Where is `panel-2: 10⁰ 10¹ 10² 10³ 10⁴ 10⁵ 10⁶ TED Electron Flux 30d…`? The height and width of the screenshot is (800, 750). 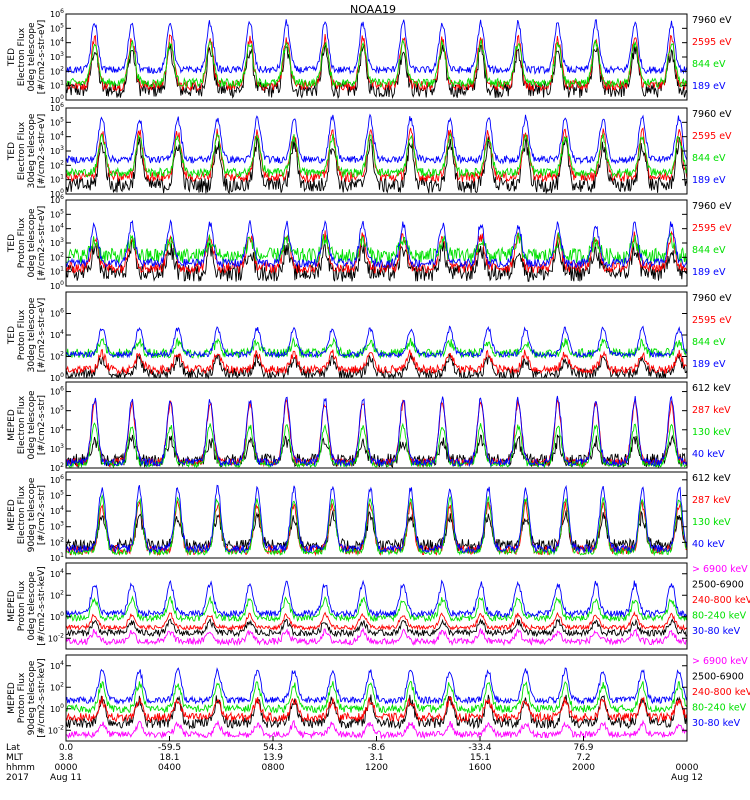 panel-2: 10⁰ 10¹ 10² 10³ 10⁴ 10⁵ 10⁶ TED Electron Flux 30d… is located at coordinates (369, 150).